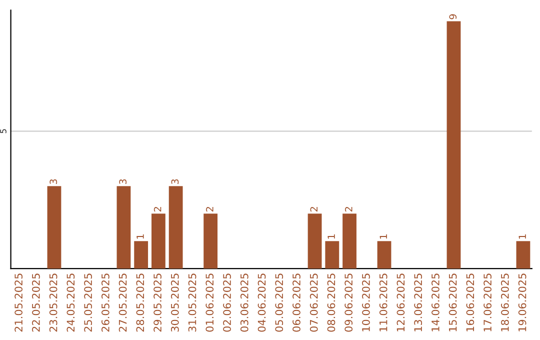  What do you see at coordinates (174, 303) in the screenshot?
I see `x-tick-label: 30.05.2025` at bounding box center [174, 303].